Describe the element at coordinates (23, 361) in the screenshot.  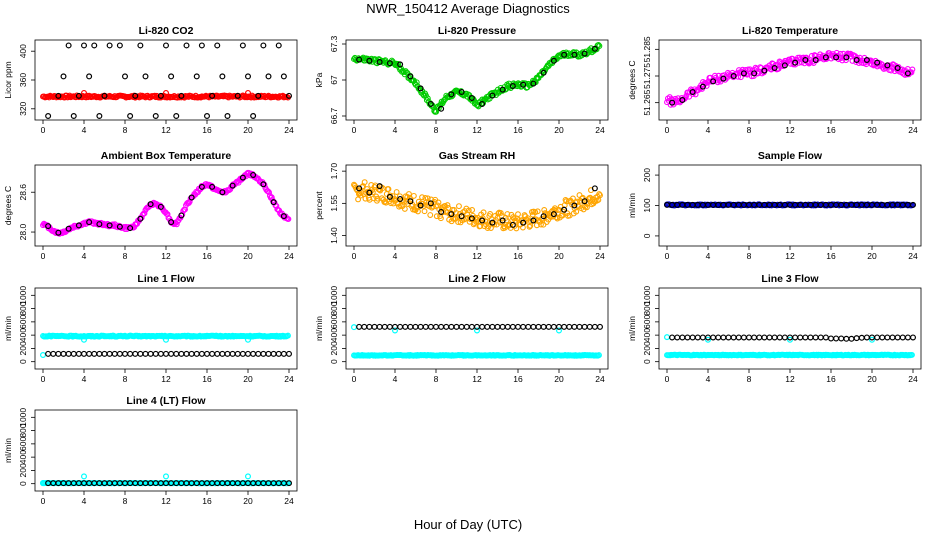
I see `y-tick-label: 0` at that location.